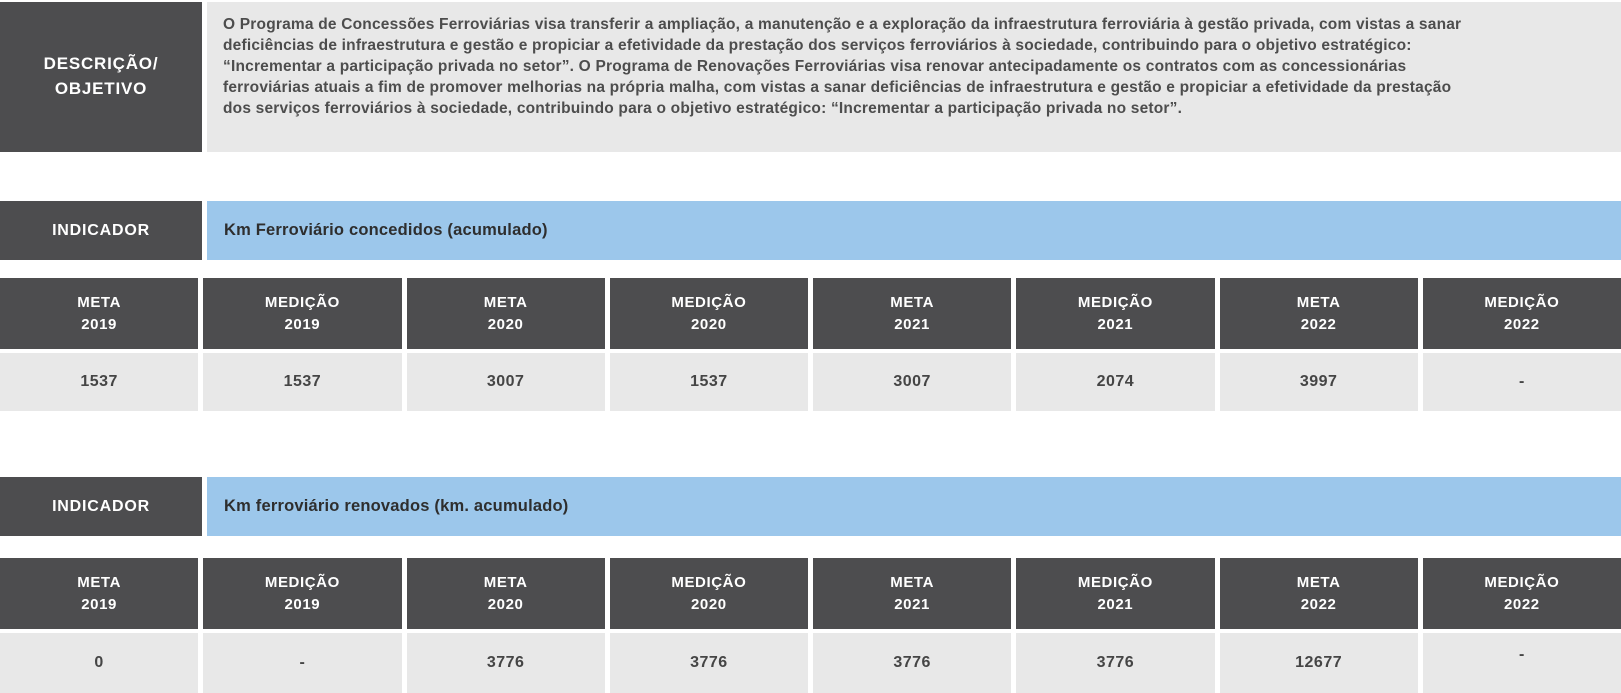 The height and width of the screenshot is (693, 1621). Describe the element at coordinates (1115, 382) in the screenshot. I see `table-1-value-medicao-2021: 2074` at that location.